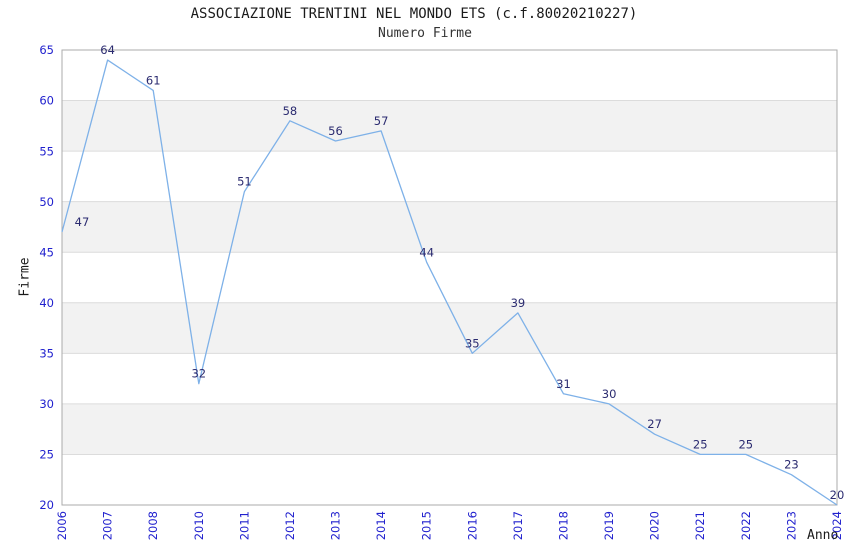  What do you see at coordinates (837, 495) in the screenshot?
I see `point-label: 20` at bounding box center [837, 495].